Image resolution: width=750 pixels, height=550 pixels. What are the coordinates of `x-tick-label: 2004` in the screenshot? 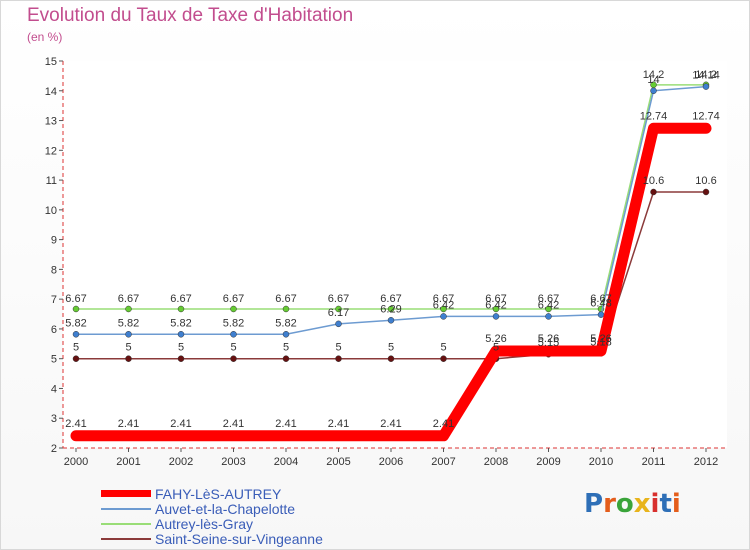 It's located at (286, 462).